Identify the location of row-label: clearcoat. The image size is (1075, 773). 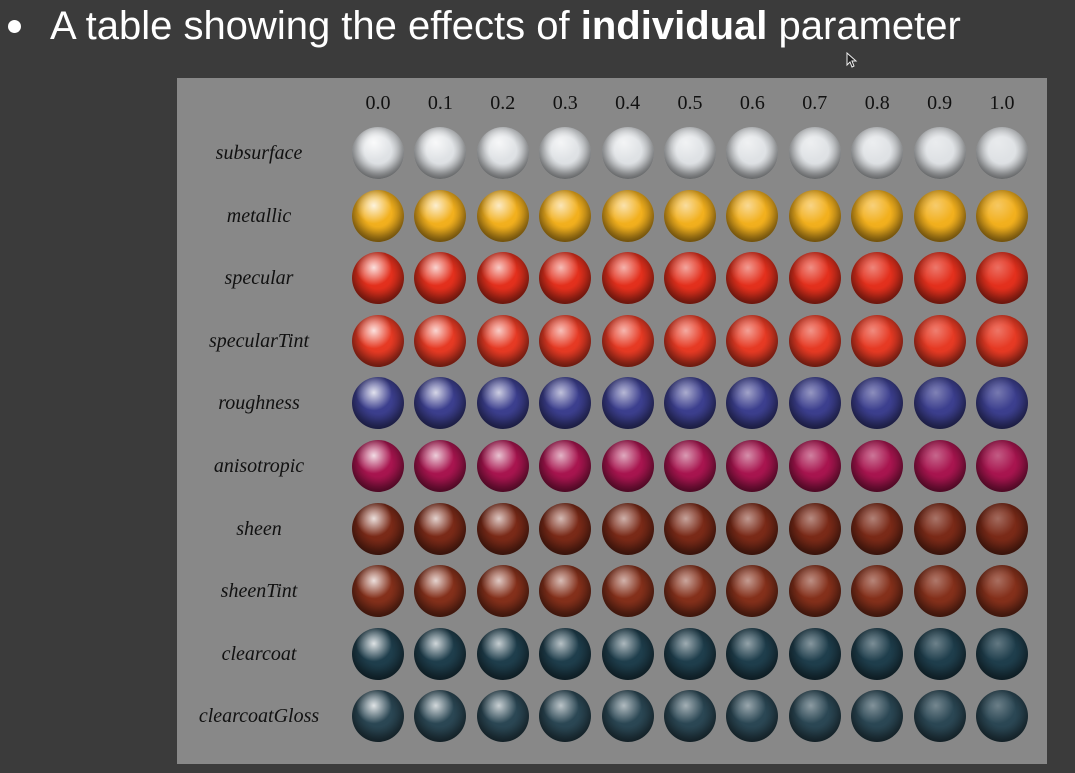
(259, 653).